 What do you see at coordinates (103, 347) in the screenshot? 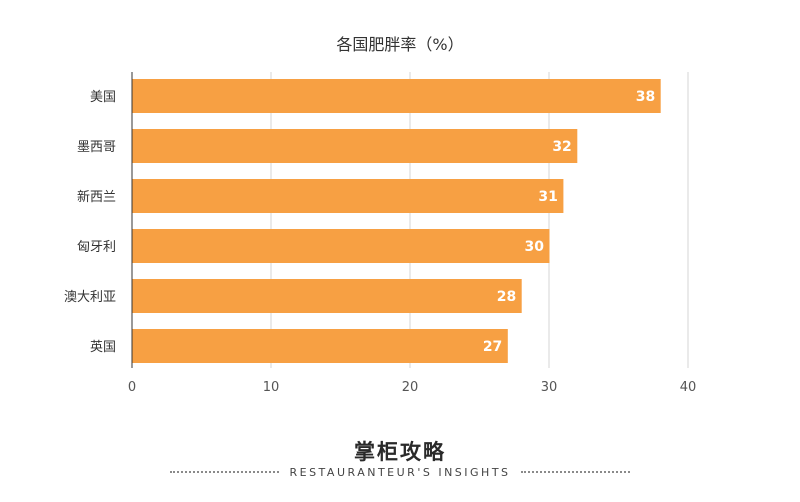
I see `category-label: 英国` at bounding box center [103, 347].